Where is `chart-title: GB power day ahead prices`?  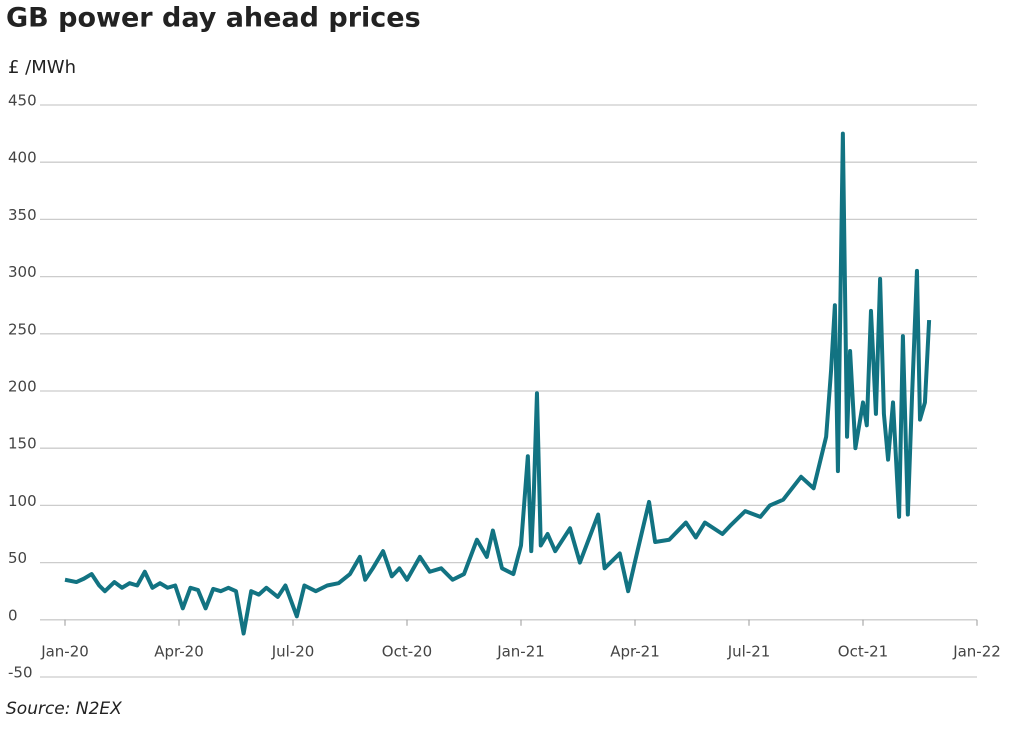 chart-title: GB power day ahead prices is located at coordinates (213, 18).